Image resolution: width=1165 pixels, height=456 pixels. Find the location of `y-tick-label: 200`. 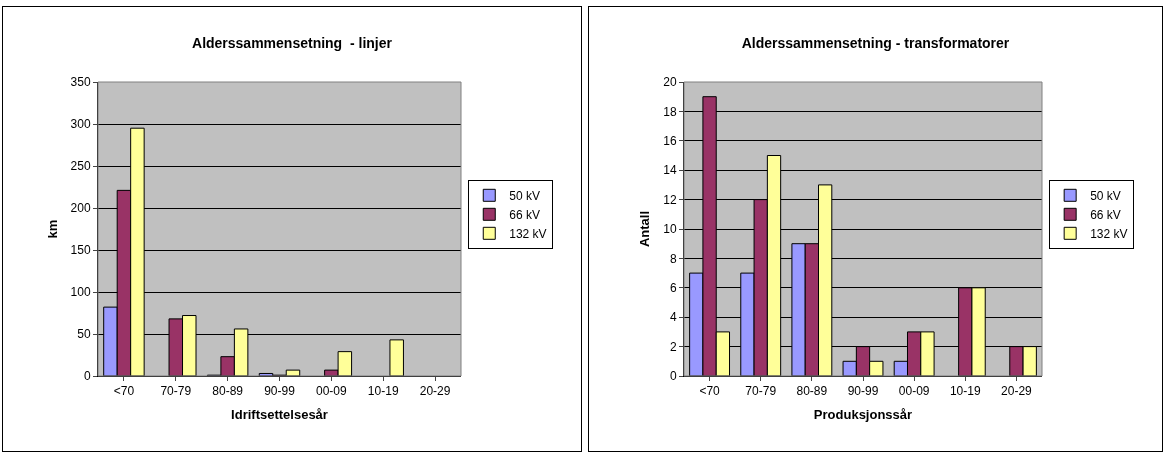

y-tick-label: 200 is located at coordinates (80, 208).